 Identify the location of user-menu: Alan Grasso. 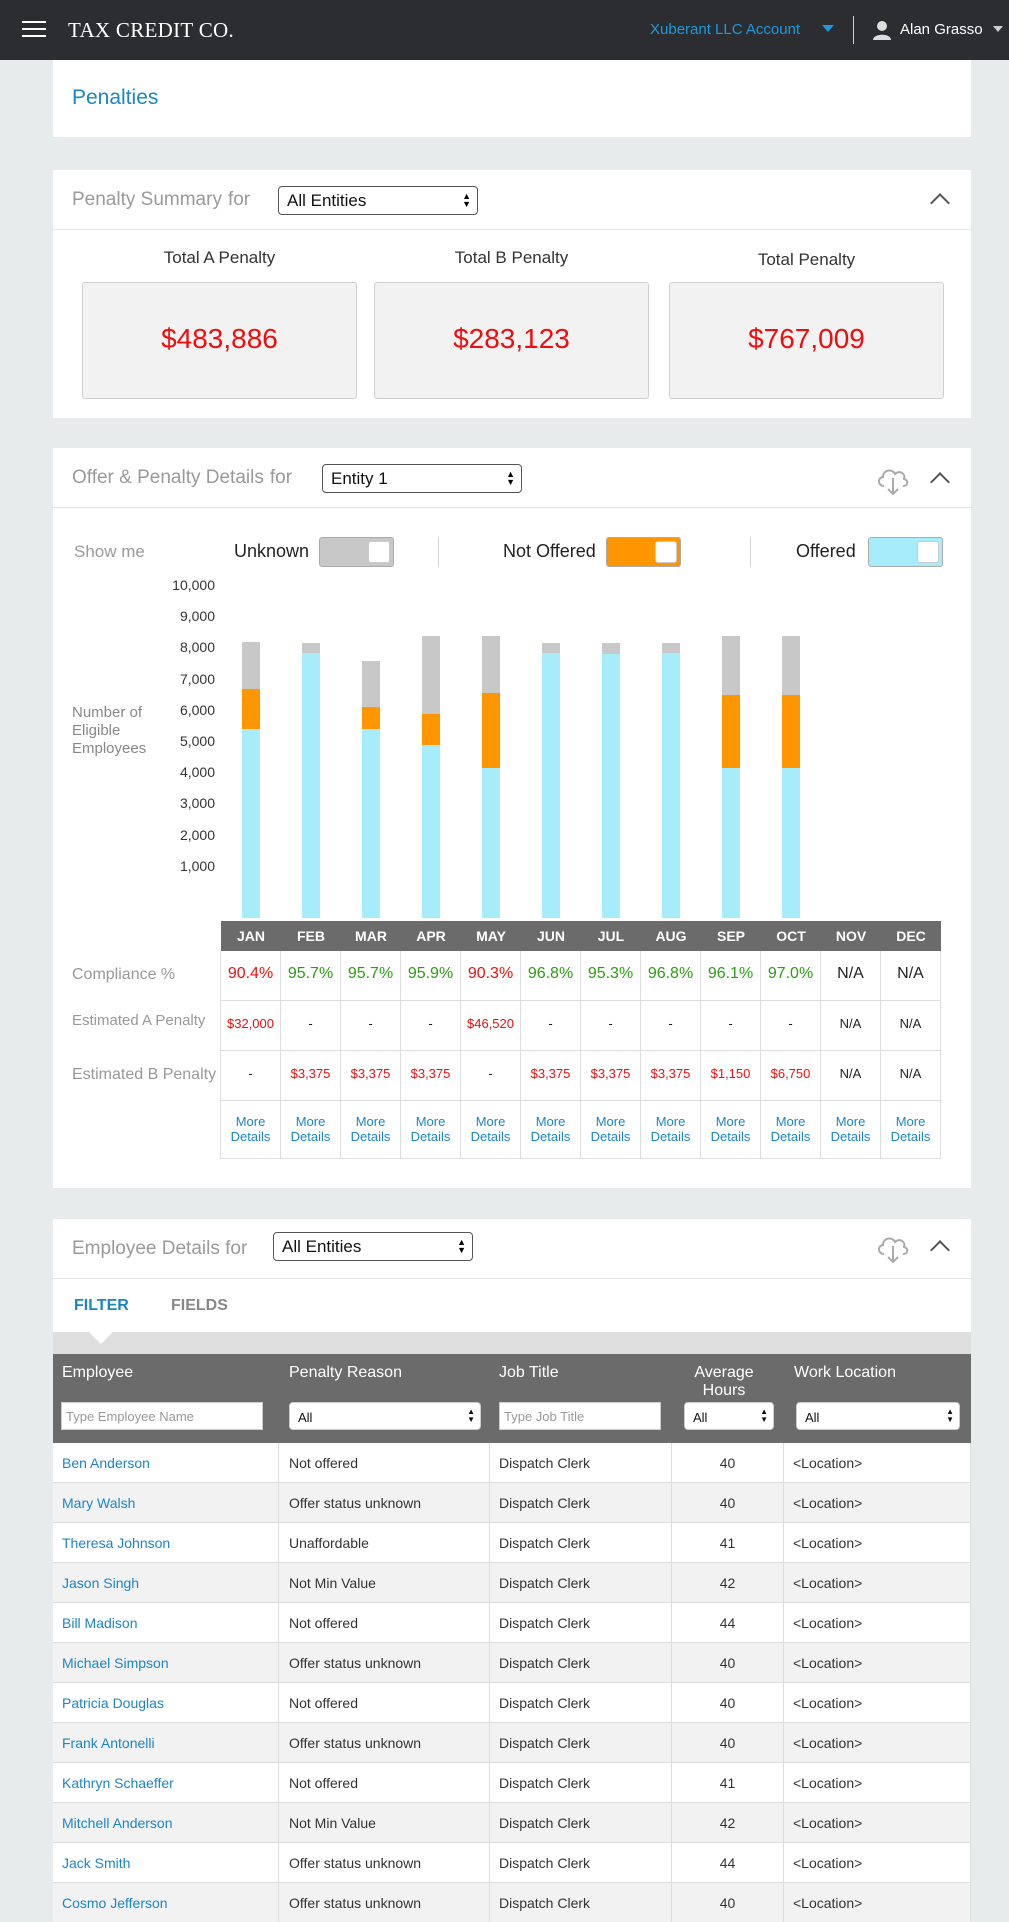
(941, 29).